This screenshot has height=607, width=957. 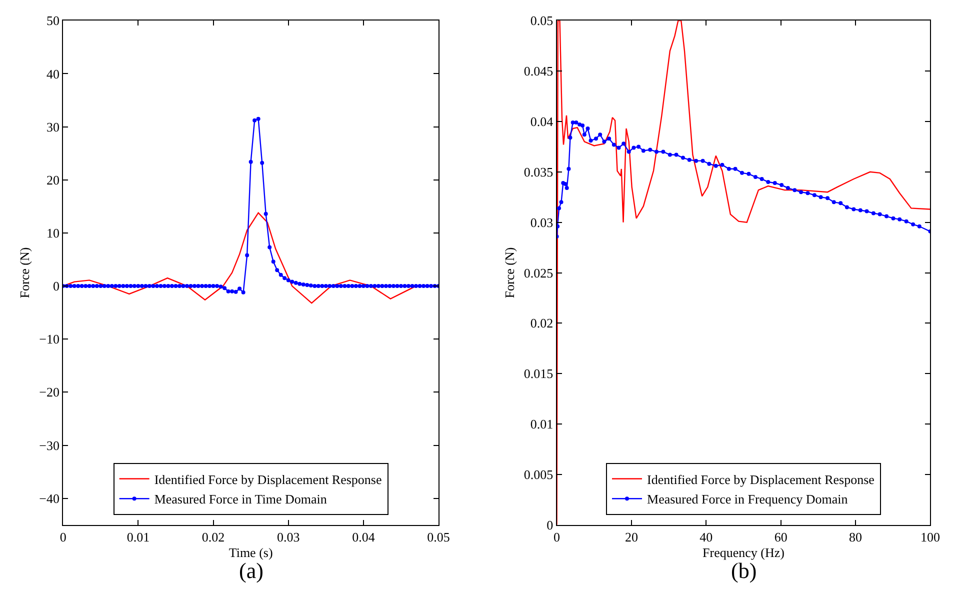 What do you see at coordinates (53, 233) in the screenshot?
I see `y-tick-label: 10` at bounding box center [53, 233].